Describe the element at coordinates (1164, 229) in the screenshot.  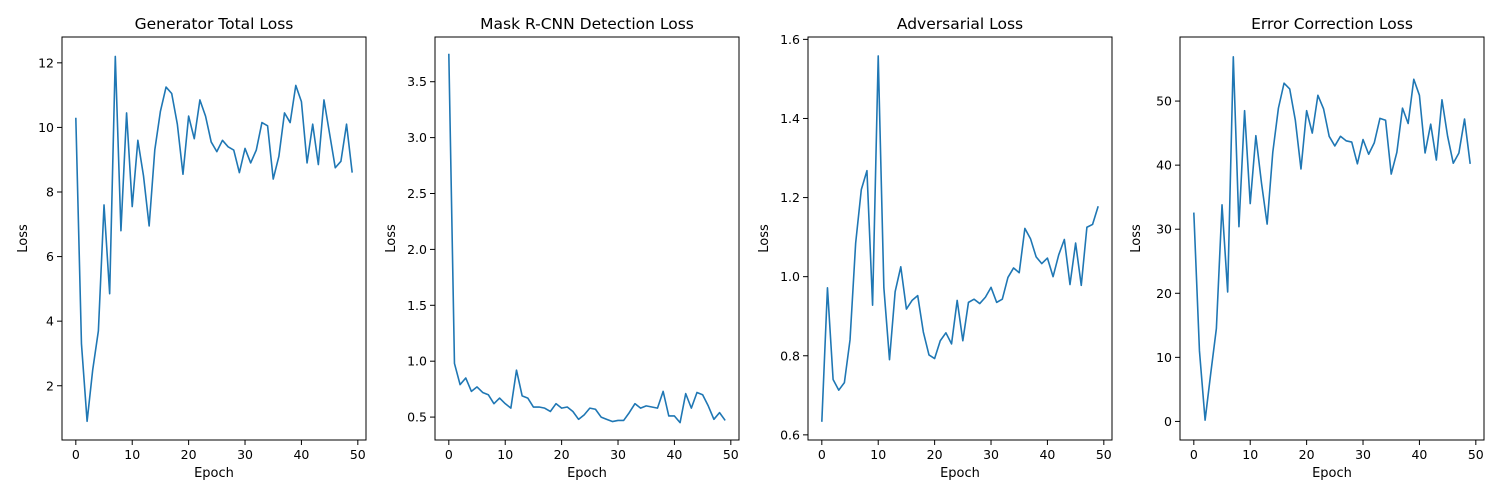
I see `y-tick-label: 30` at that location.